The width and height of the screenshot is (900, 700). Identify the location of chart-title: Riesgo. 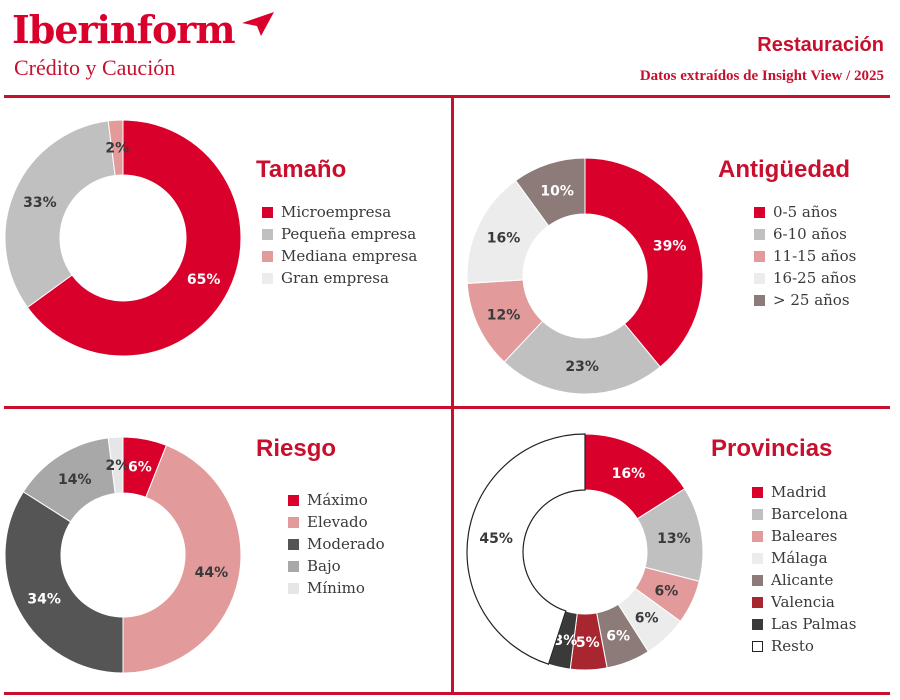
(296, 448).